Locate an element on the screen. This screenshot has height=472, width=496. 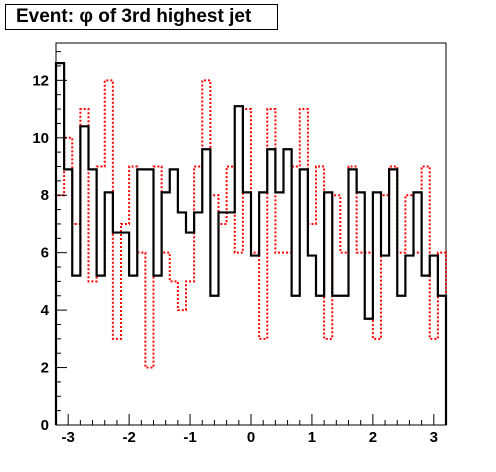
y-tick-label: 0 is located at coordinates (45, 425).